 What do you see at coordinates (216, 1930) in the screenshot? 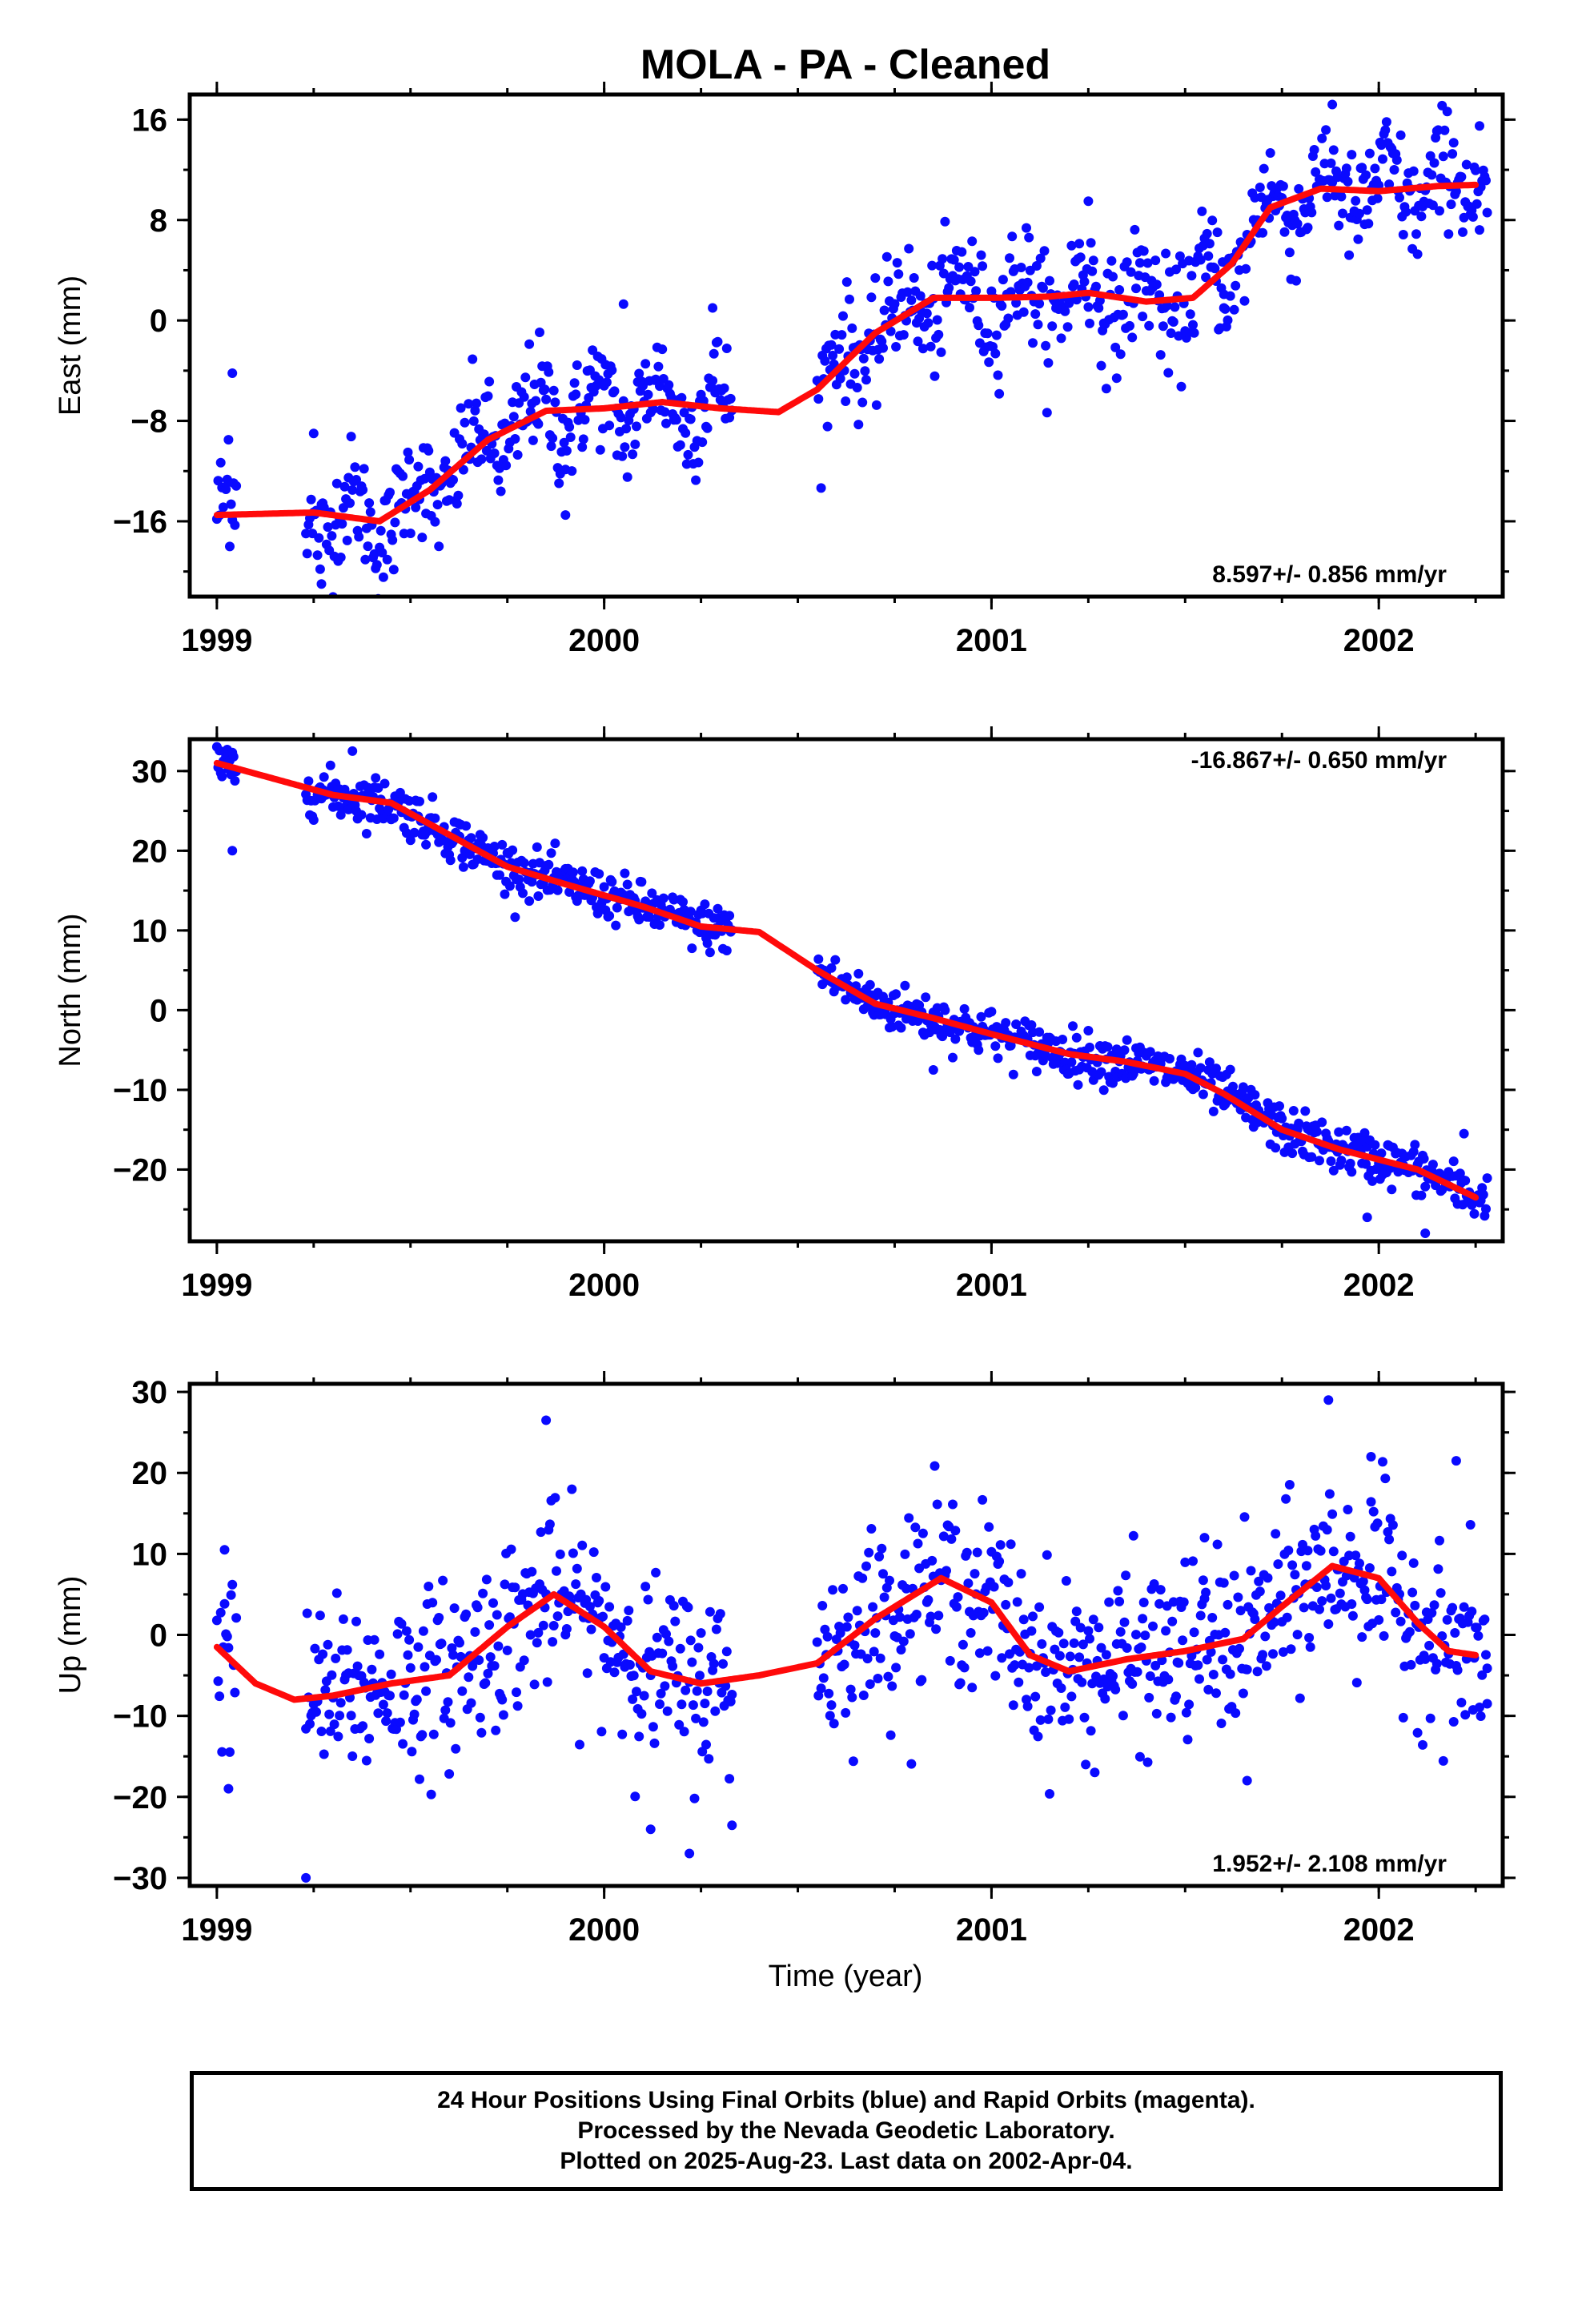
I see `x-tick-label: 1999` at bounding box center [216, 1930].